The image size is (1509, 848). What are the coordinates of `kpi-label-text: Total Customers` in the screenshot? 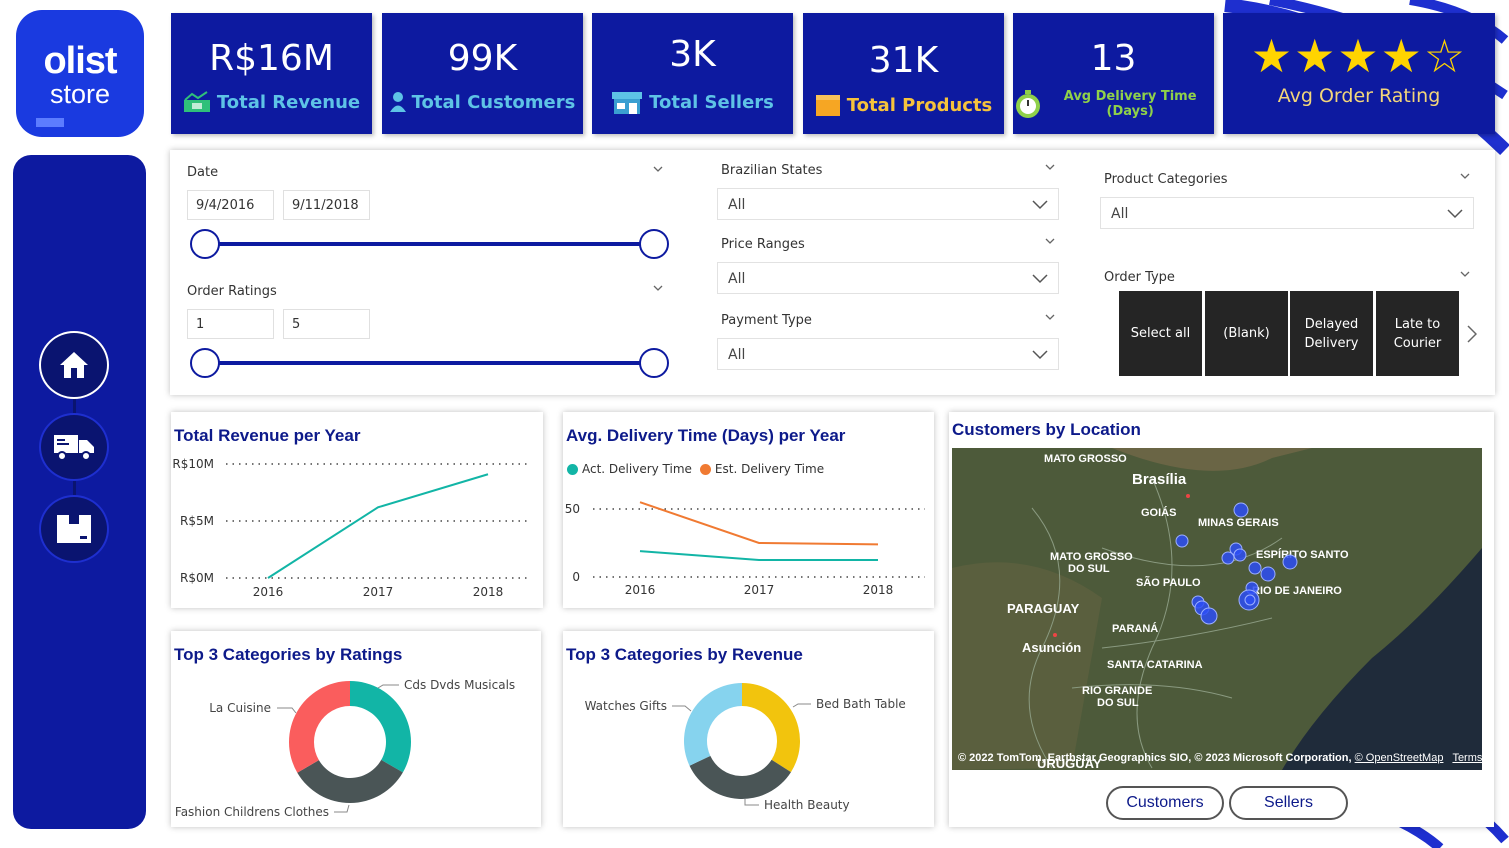 It's located at (493, 102).